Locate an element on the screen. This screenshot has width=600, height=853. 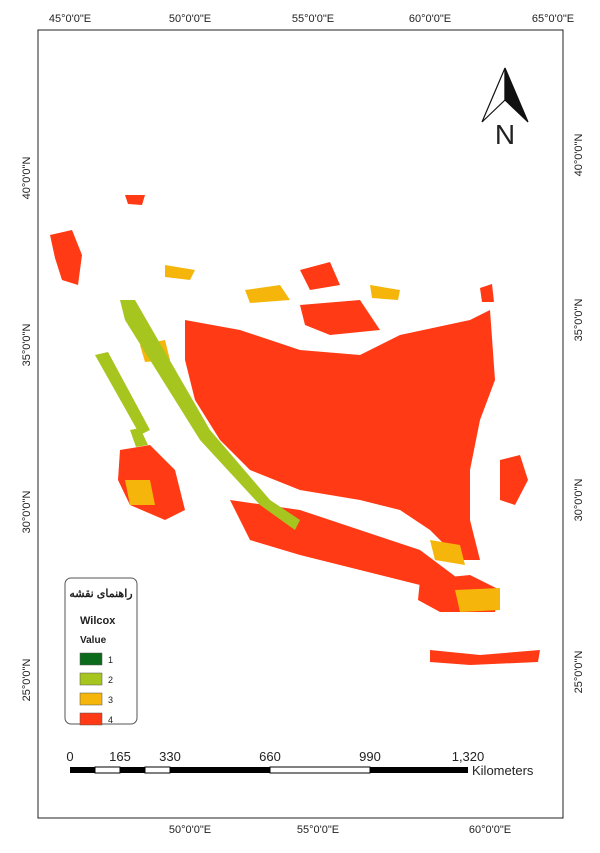
scale-label: 165 is located at coordinates (120, 756).